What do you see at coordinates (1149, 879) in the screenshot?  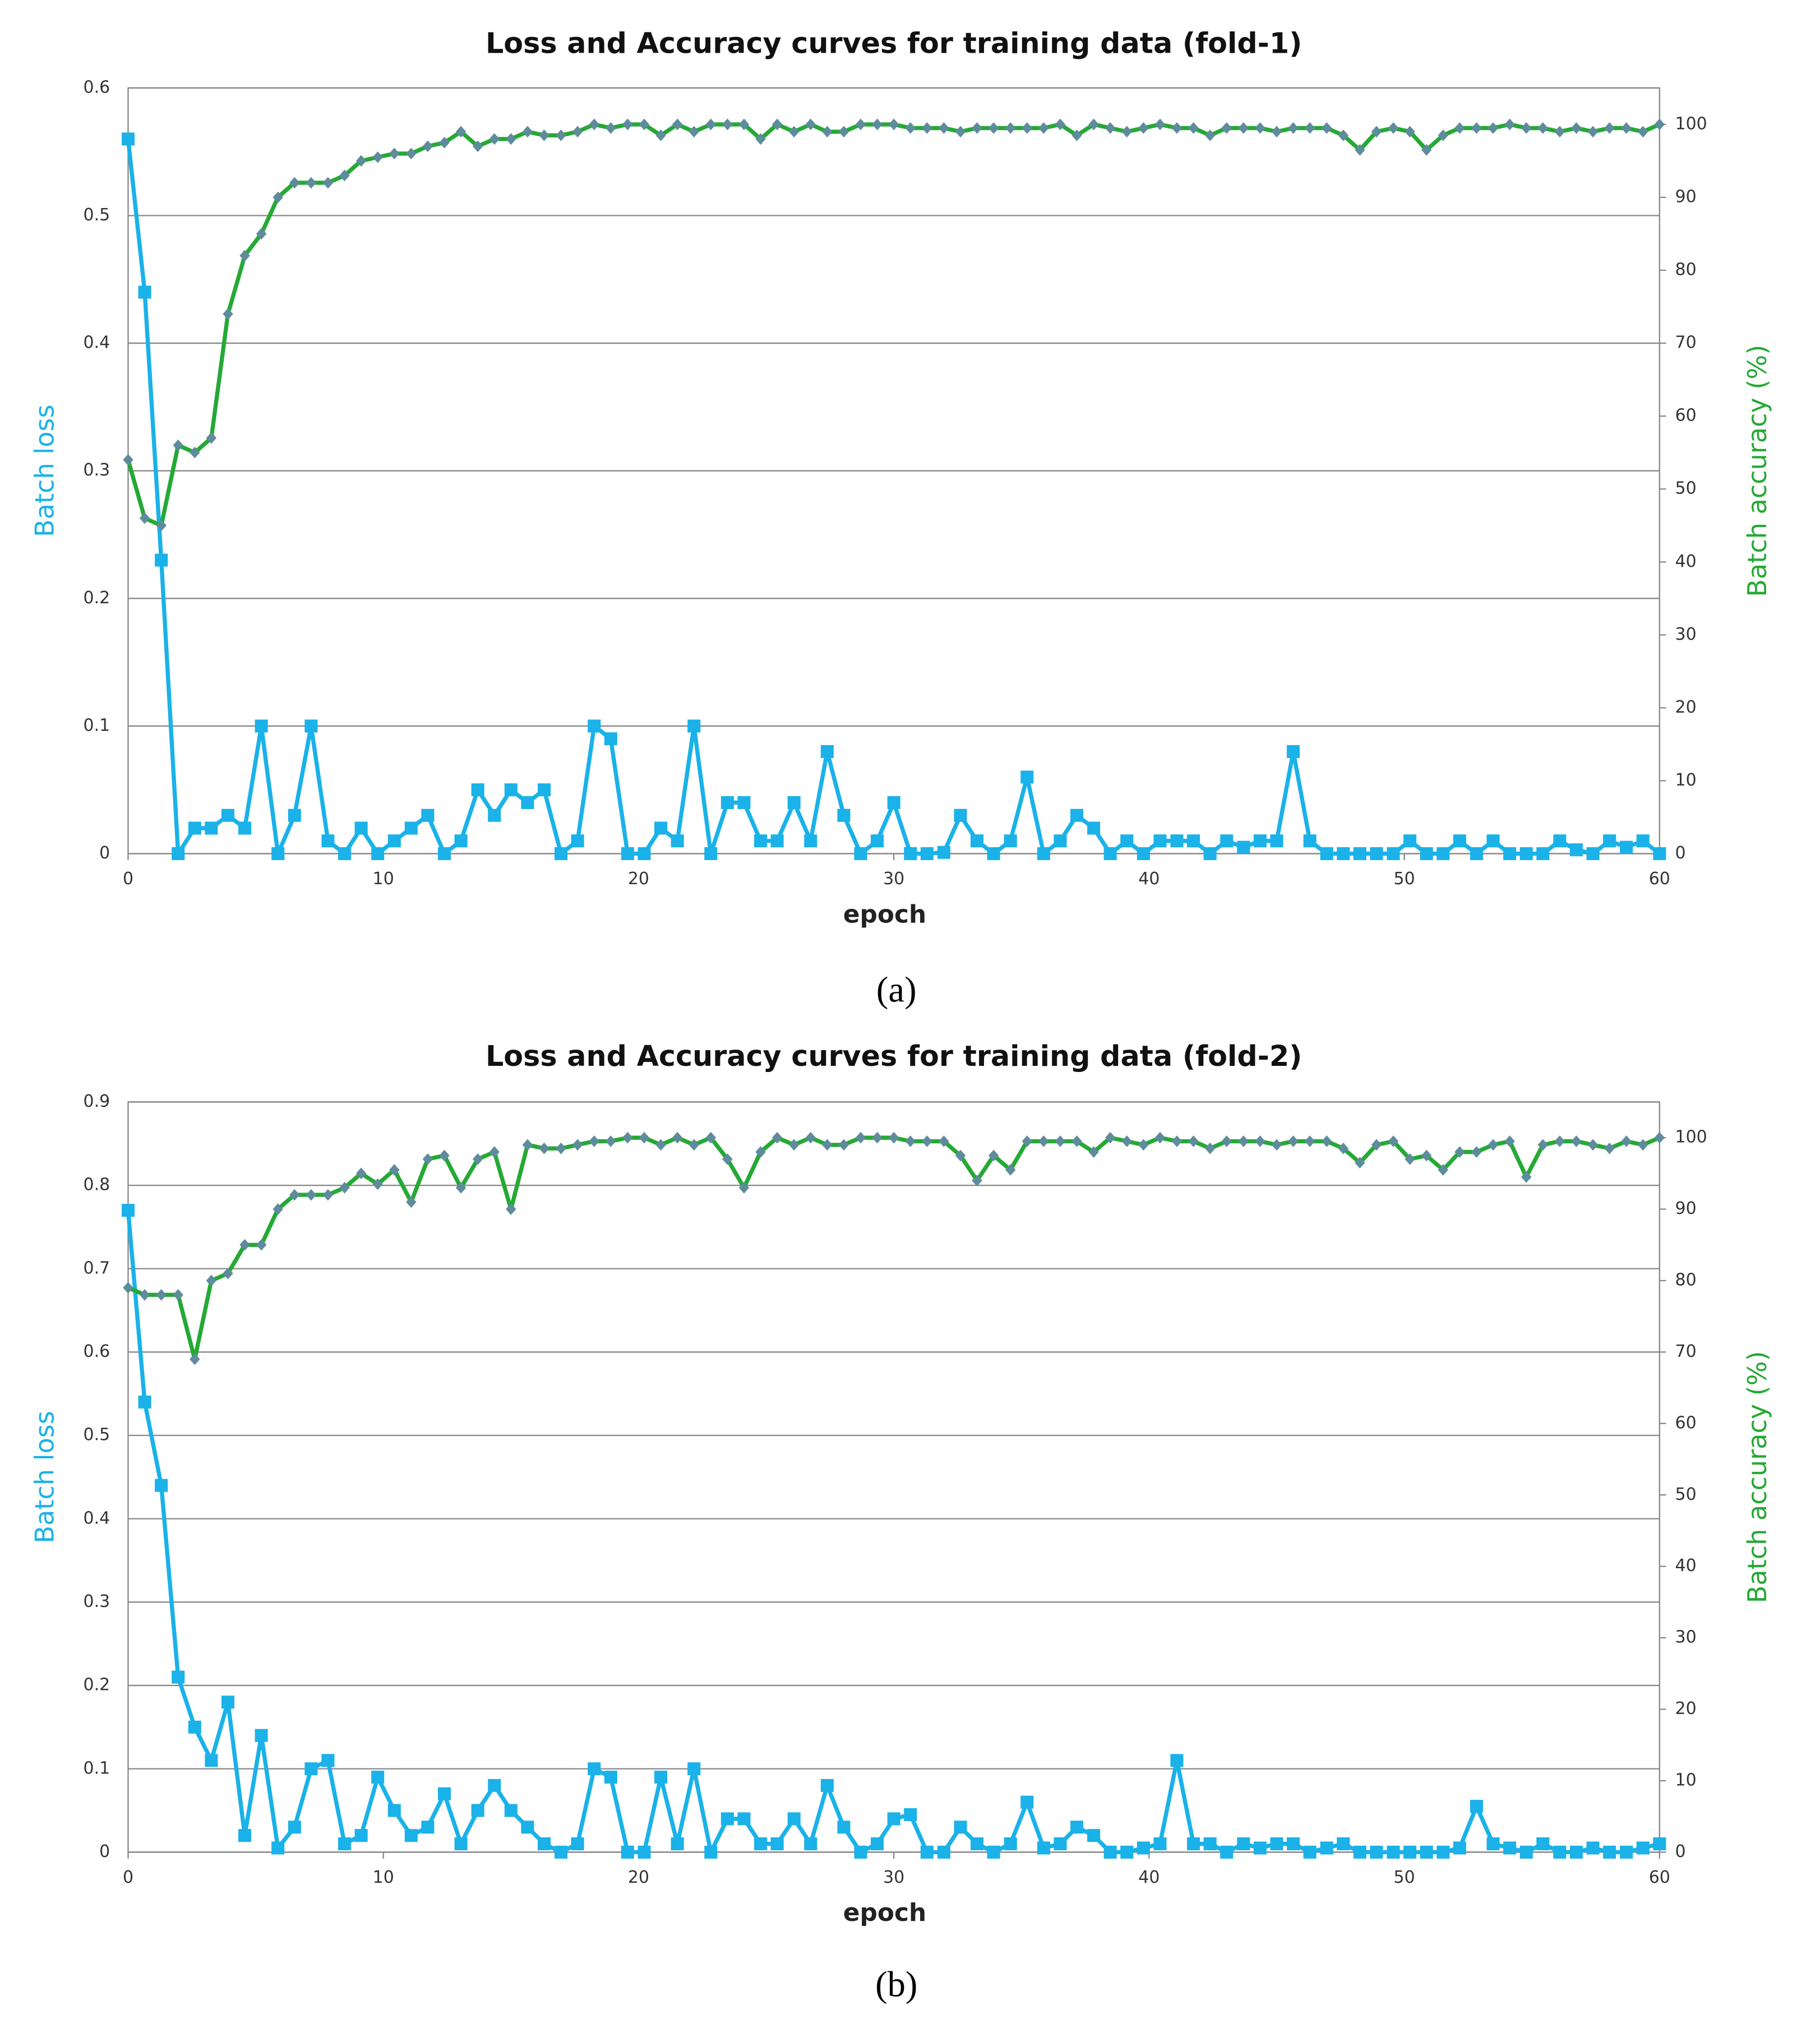 I see `x-tick-label: 40` at bounding box center [1149, 879].